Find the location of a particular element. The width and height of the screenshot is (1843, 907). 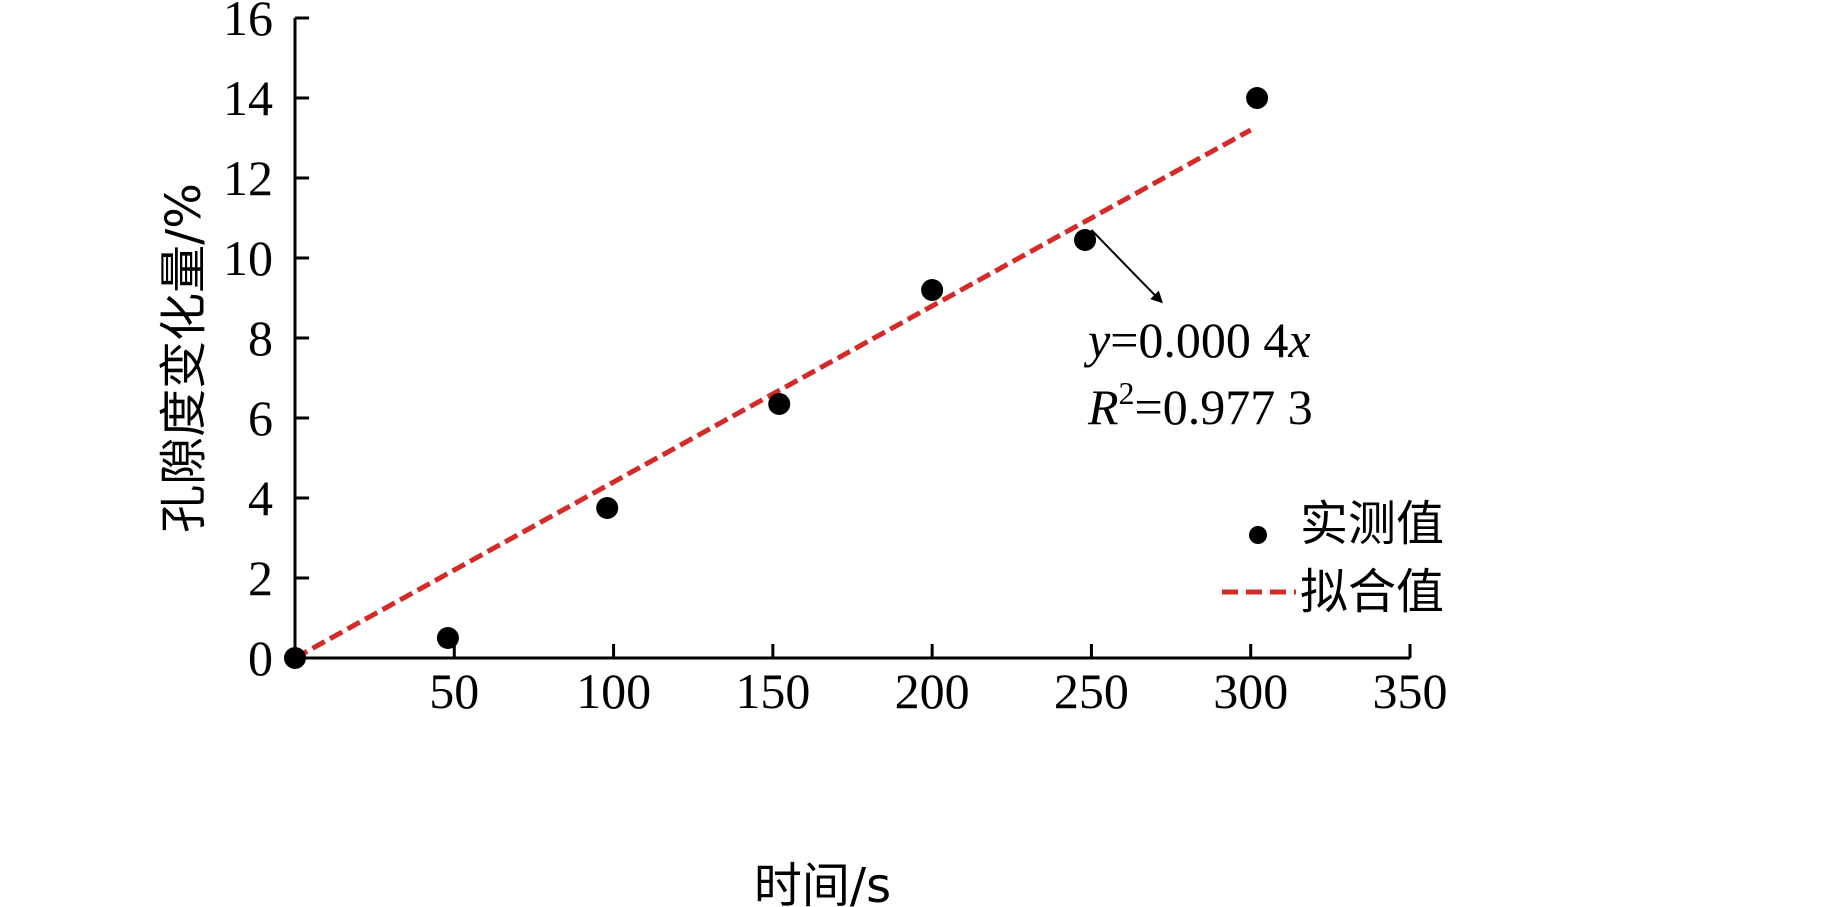

legend-label-measured: 实测值 is located at coordinates (1372, 524).